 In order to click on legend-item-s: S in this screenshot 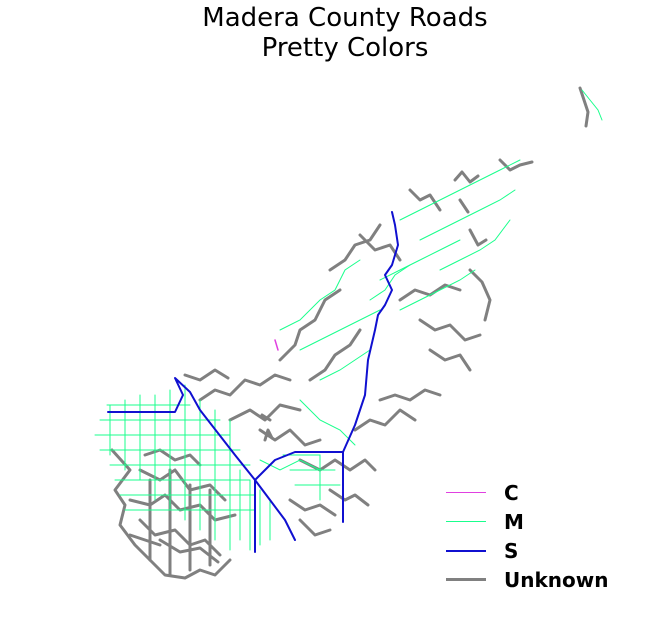, I will do `click(551, 550)`.